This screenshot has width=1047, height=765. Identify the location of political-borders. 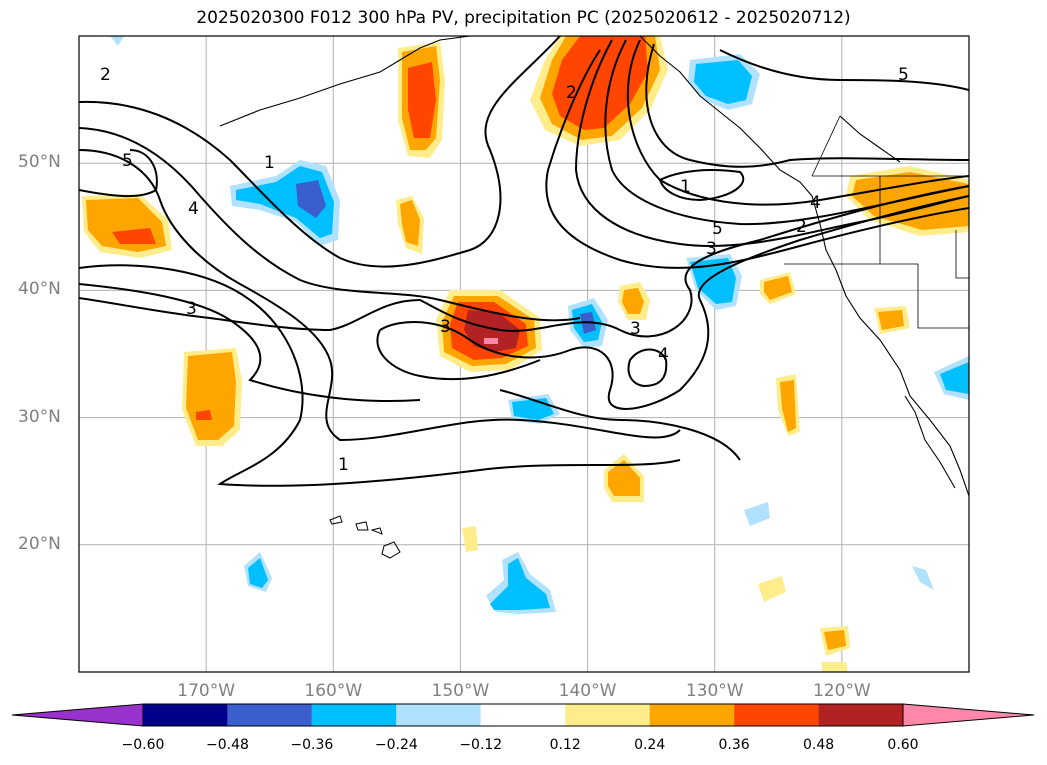
(876, 222).